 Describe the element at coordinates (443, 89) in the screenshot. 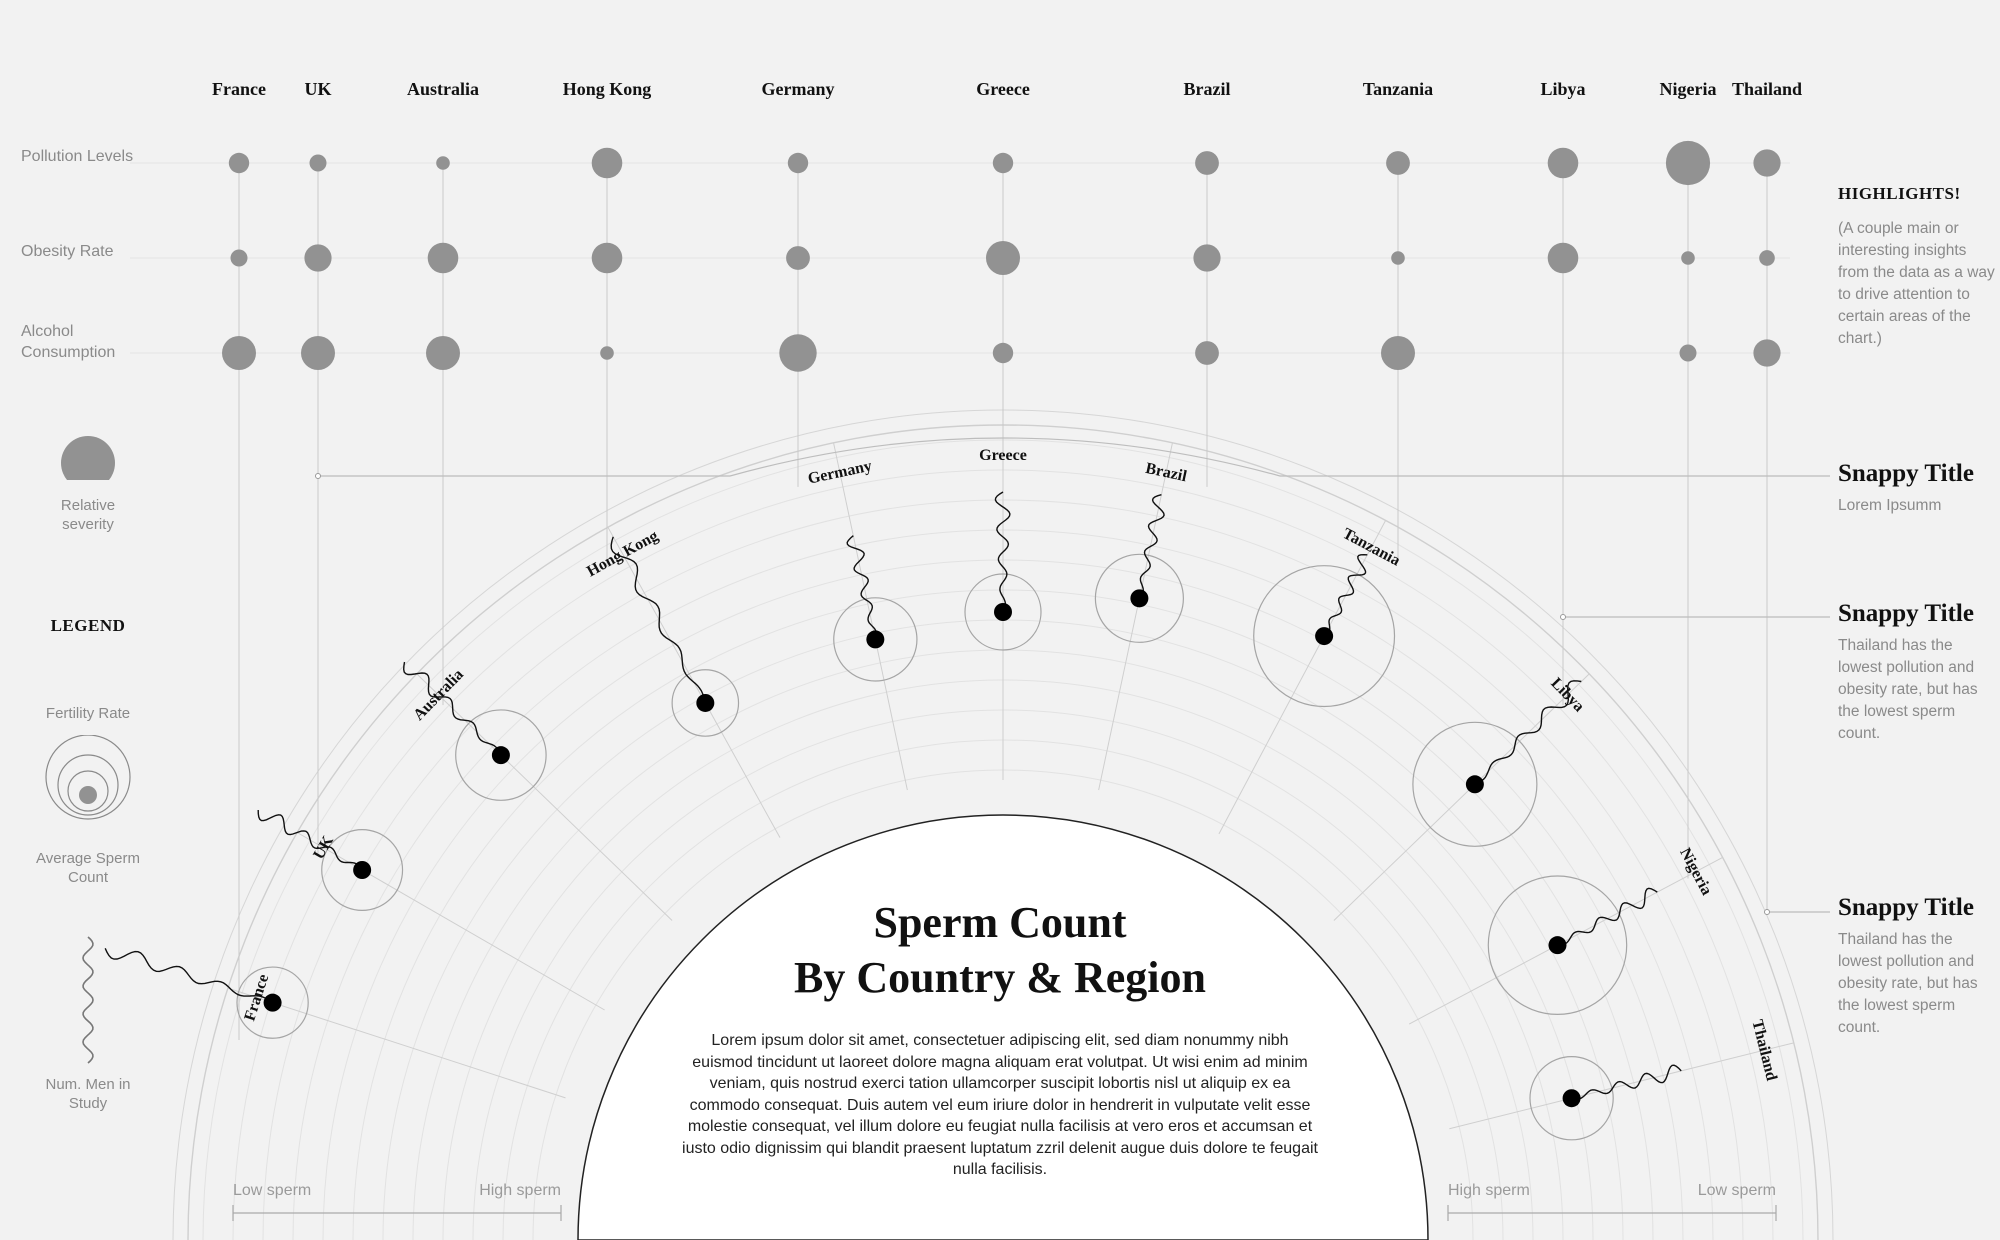

I see `country-header: Australia` at that location.